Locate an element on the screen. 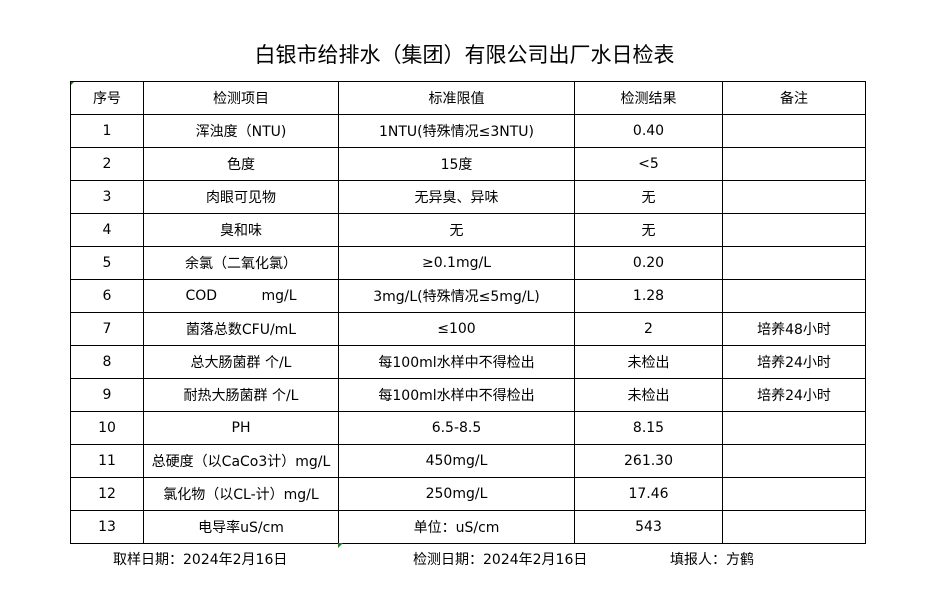 The width and height of the screenshot is (929, 590). index-cell: 4 is located at coordinates (107, 230).